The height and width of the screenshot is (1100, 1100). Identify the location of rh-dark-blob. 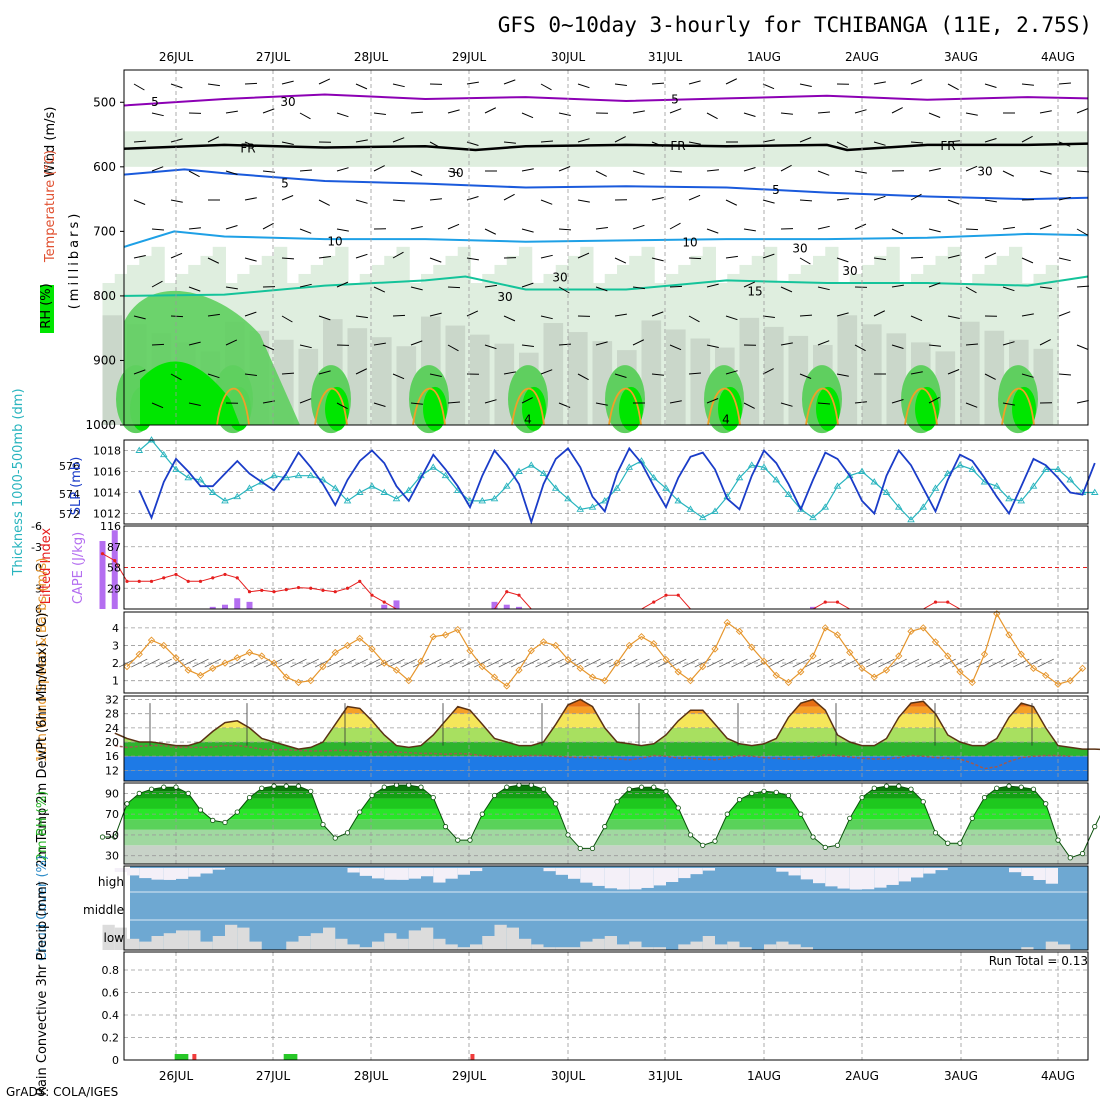
(730, 408).